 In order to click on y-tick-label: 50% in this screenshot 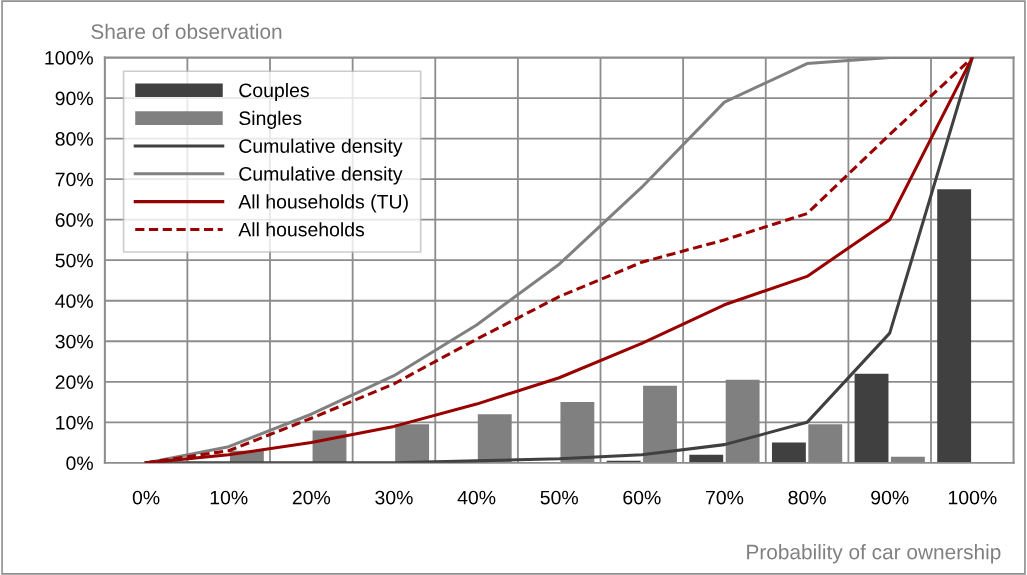, I will do `click(74, 260)`.